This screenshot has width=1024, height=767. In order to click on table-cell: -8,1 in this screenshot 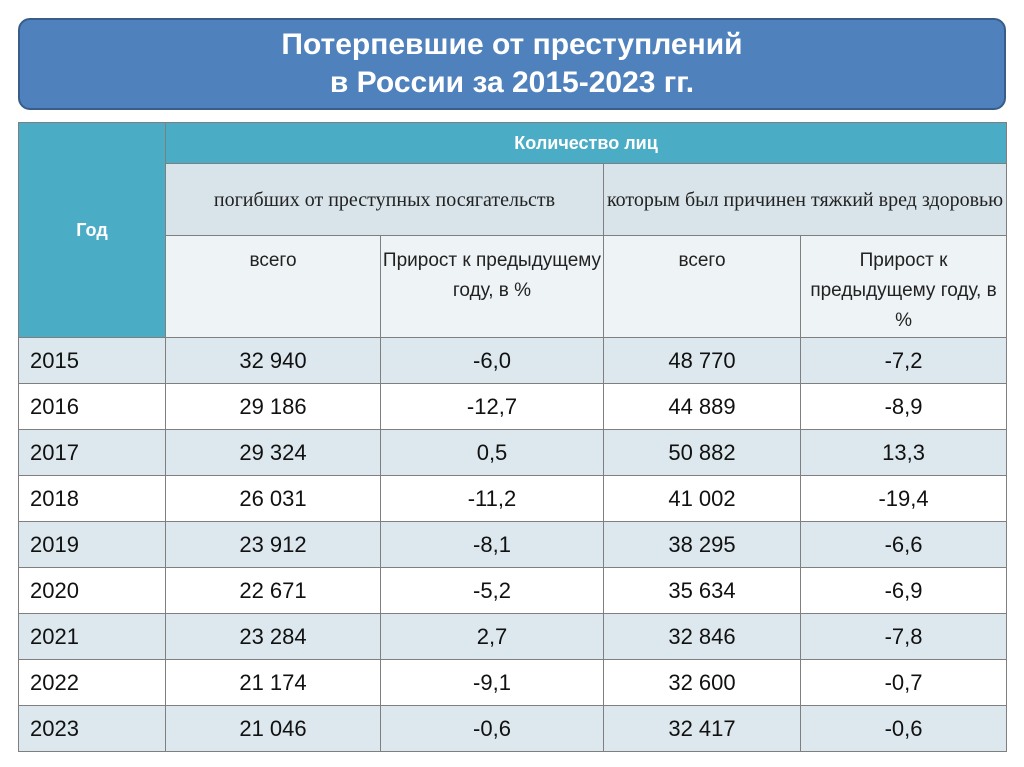, I will do `click(492, 544)`.